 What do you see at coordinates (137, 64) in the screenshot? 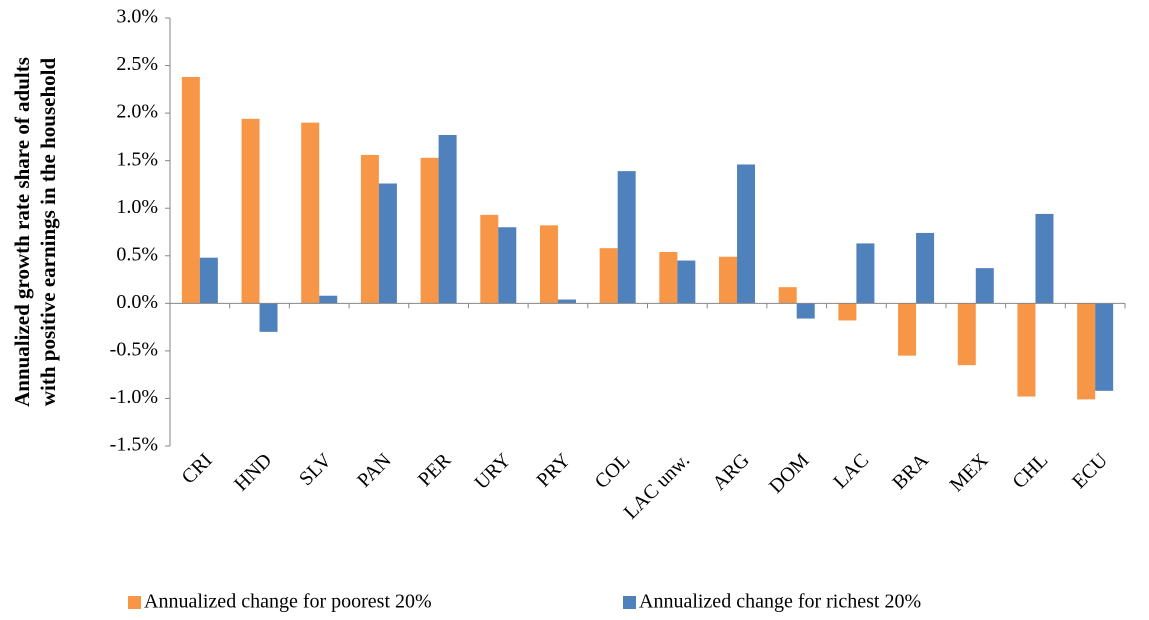
I see `y-tick-label: 2.5%` at bounding box center [137, 64].